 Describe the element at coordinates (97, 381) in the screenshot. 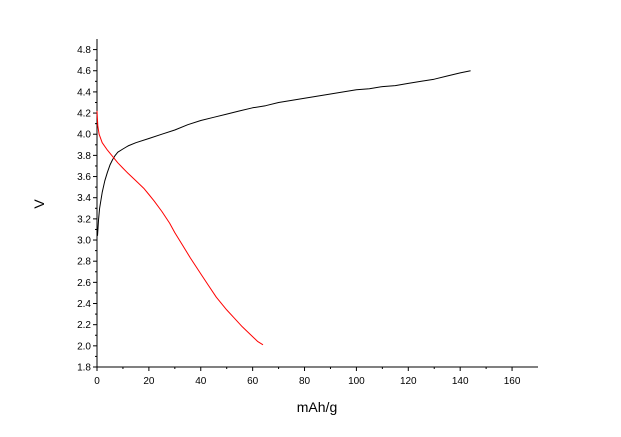

I see `x-tick-label: 0` at that location.